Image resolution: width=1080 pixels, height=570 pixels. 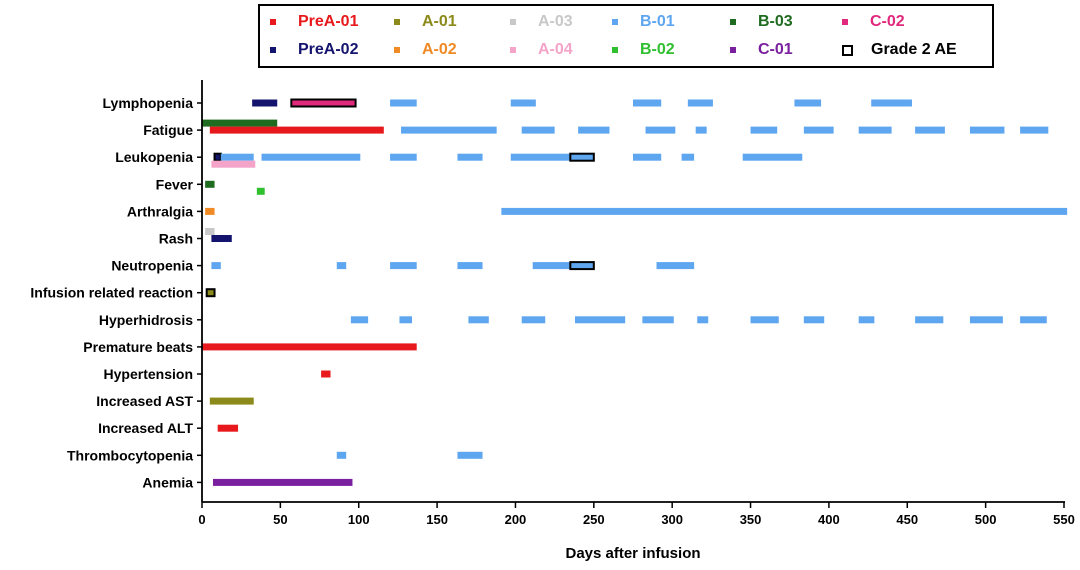 I want to click on legend-label: PreA-01, so click(x=328, y=21).